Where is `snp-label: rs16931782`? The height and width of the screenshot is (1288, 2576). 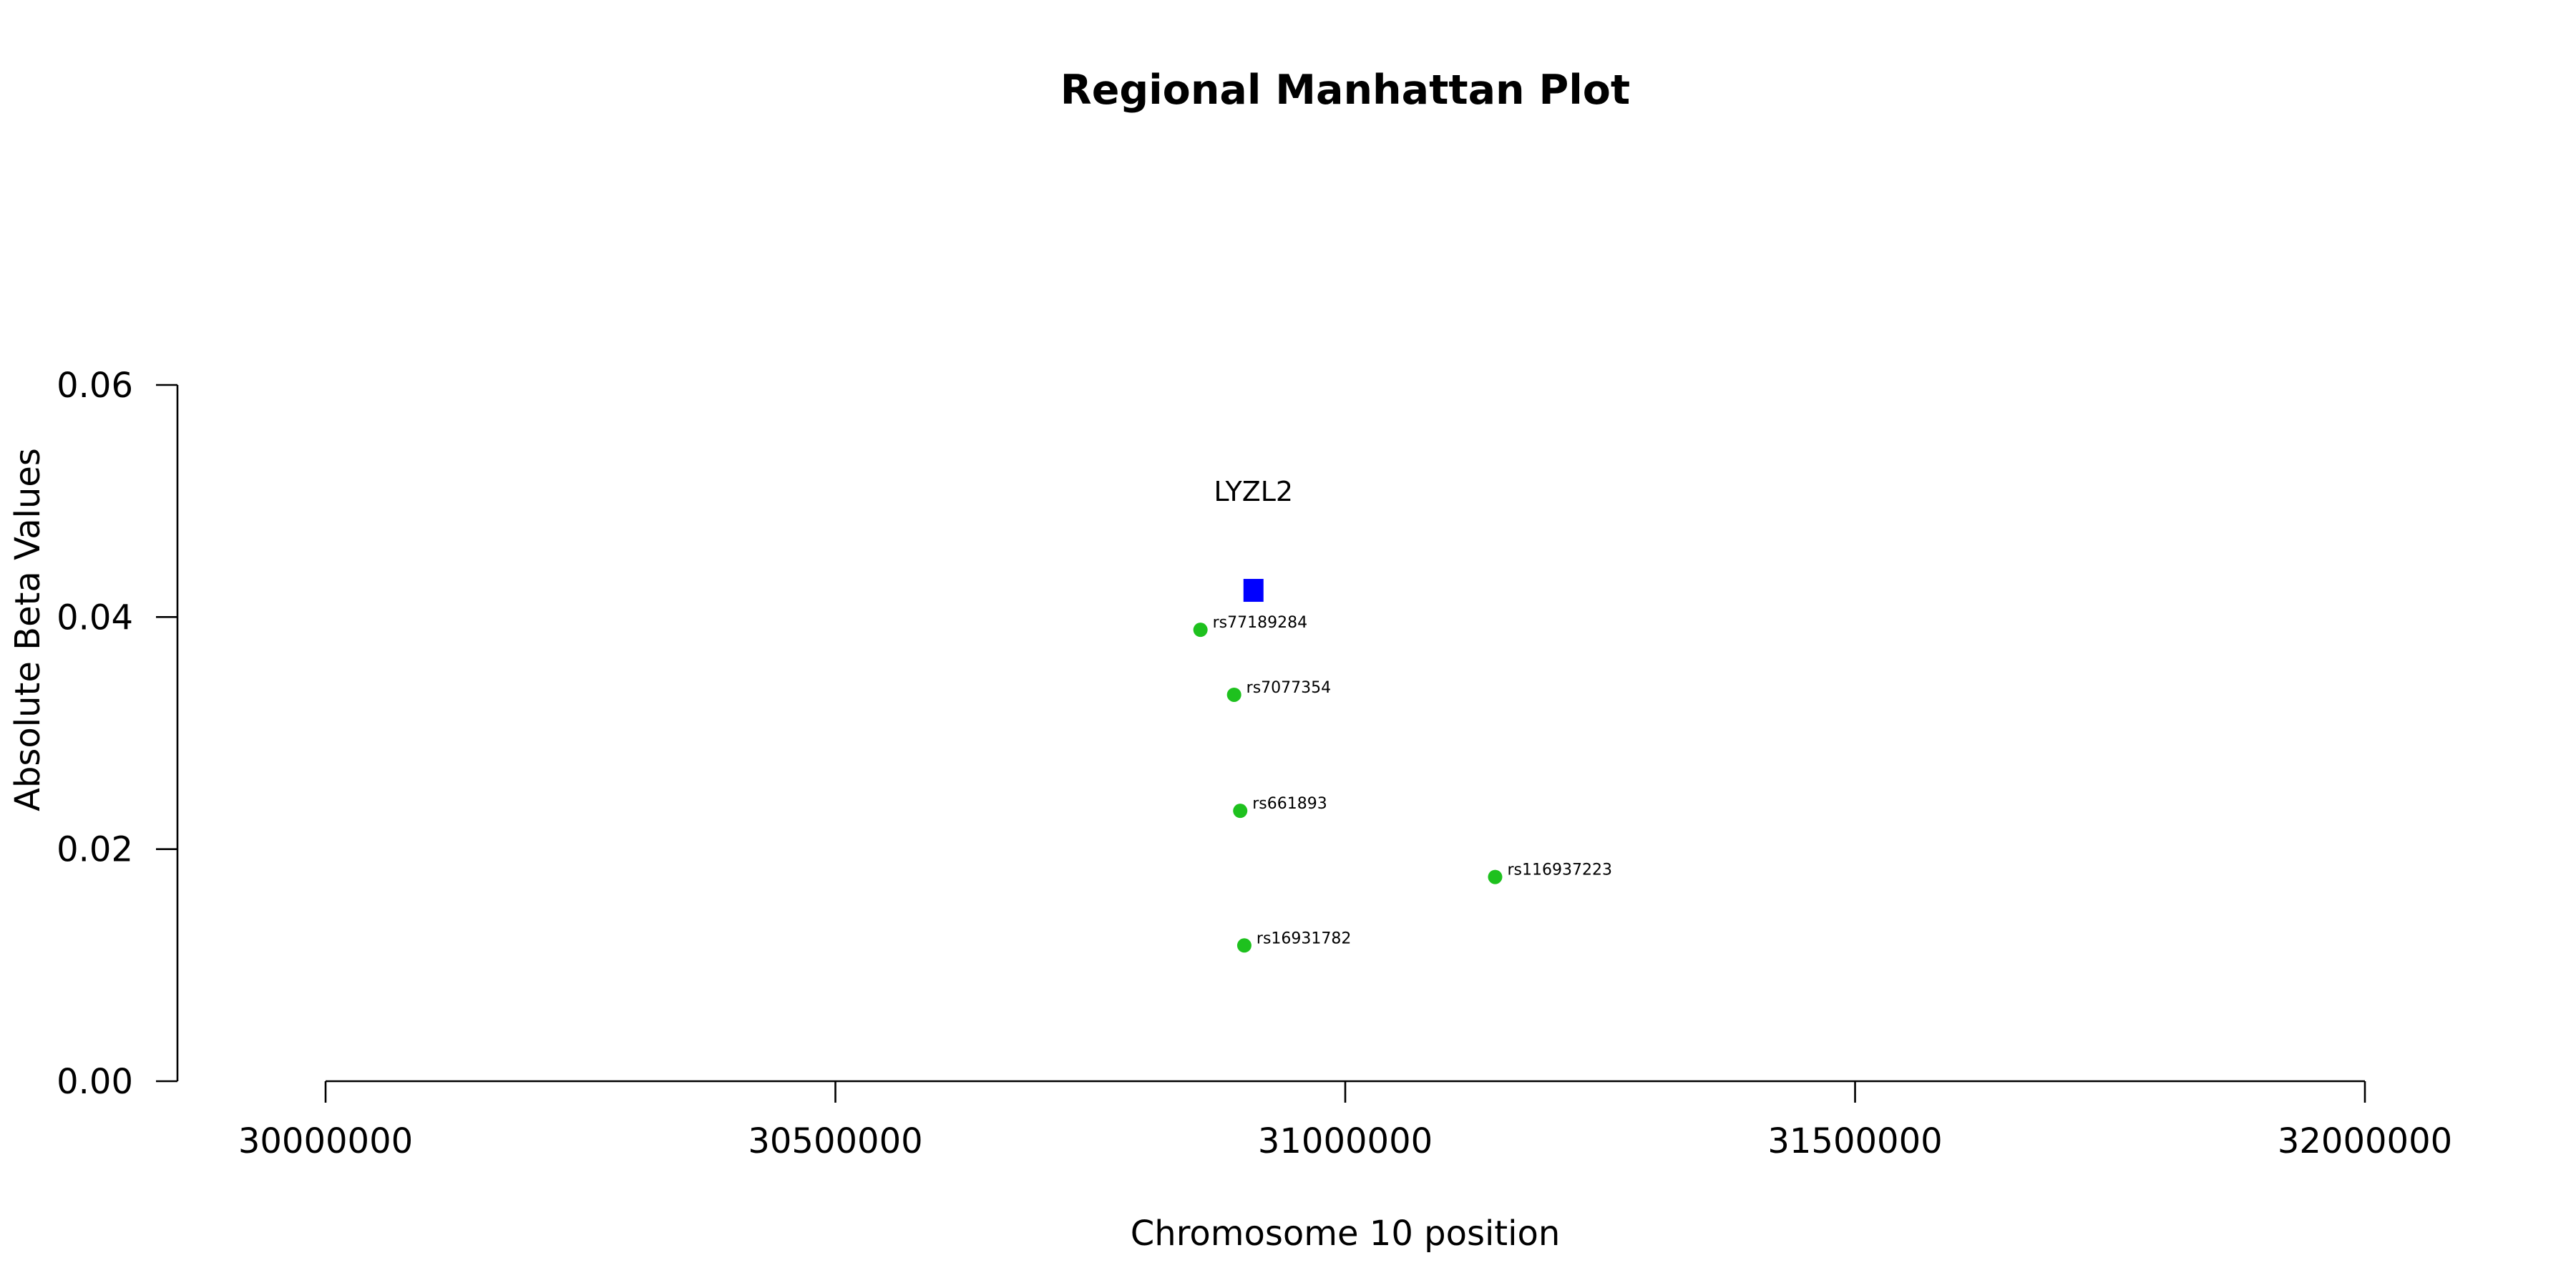 snp-label: rs16931782 is located at coordinates (1304, 938).